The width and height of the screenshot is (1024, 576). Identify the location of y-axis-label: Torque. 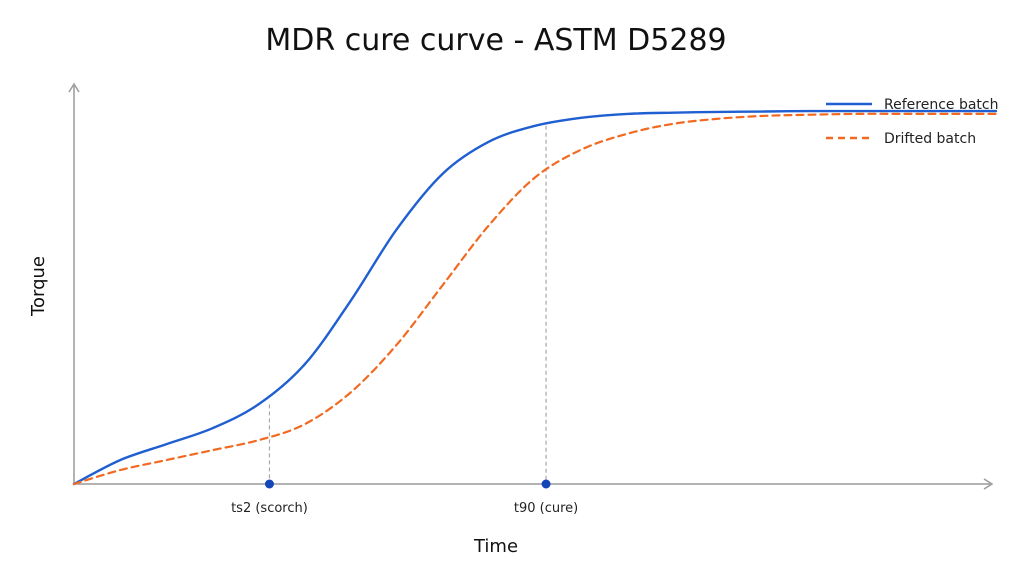
(38, 286).